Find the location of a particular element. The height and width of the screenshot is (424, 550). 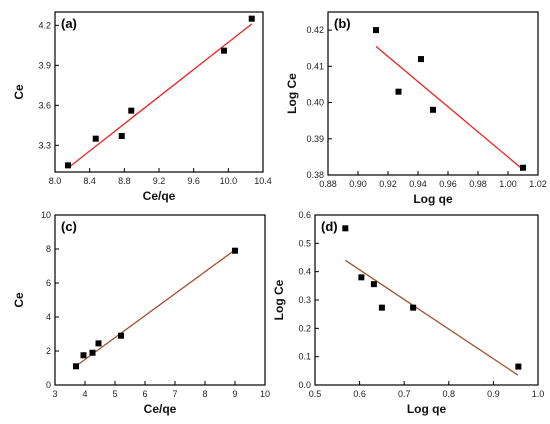

y-tick-label: 0.39 is located at coordinates (315, 139).